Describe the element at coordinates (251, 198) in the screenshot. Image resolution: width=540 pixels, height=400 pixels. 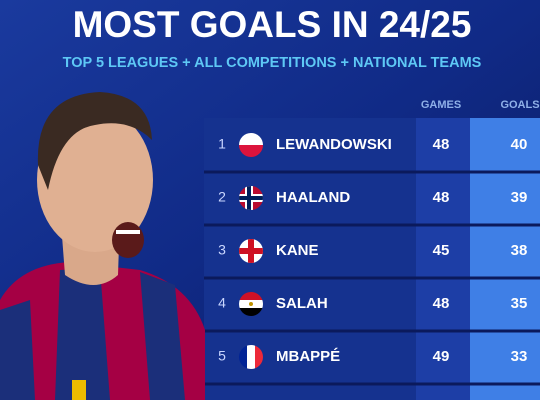
I see `flag-norway` at that location.